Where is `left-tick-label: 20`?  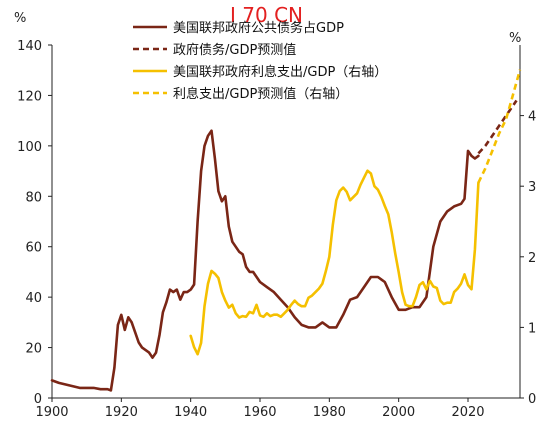 left-tick-label: 20 is located at coordinates (33, 349).